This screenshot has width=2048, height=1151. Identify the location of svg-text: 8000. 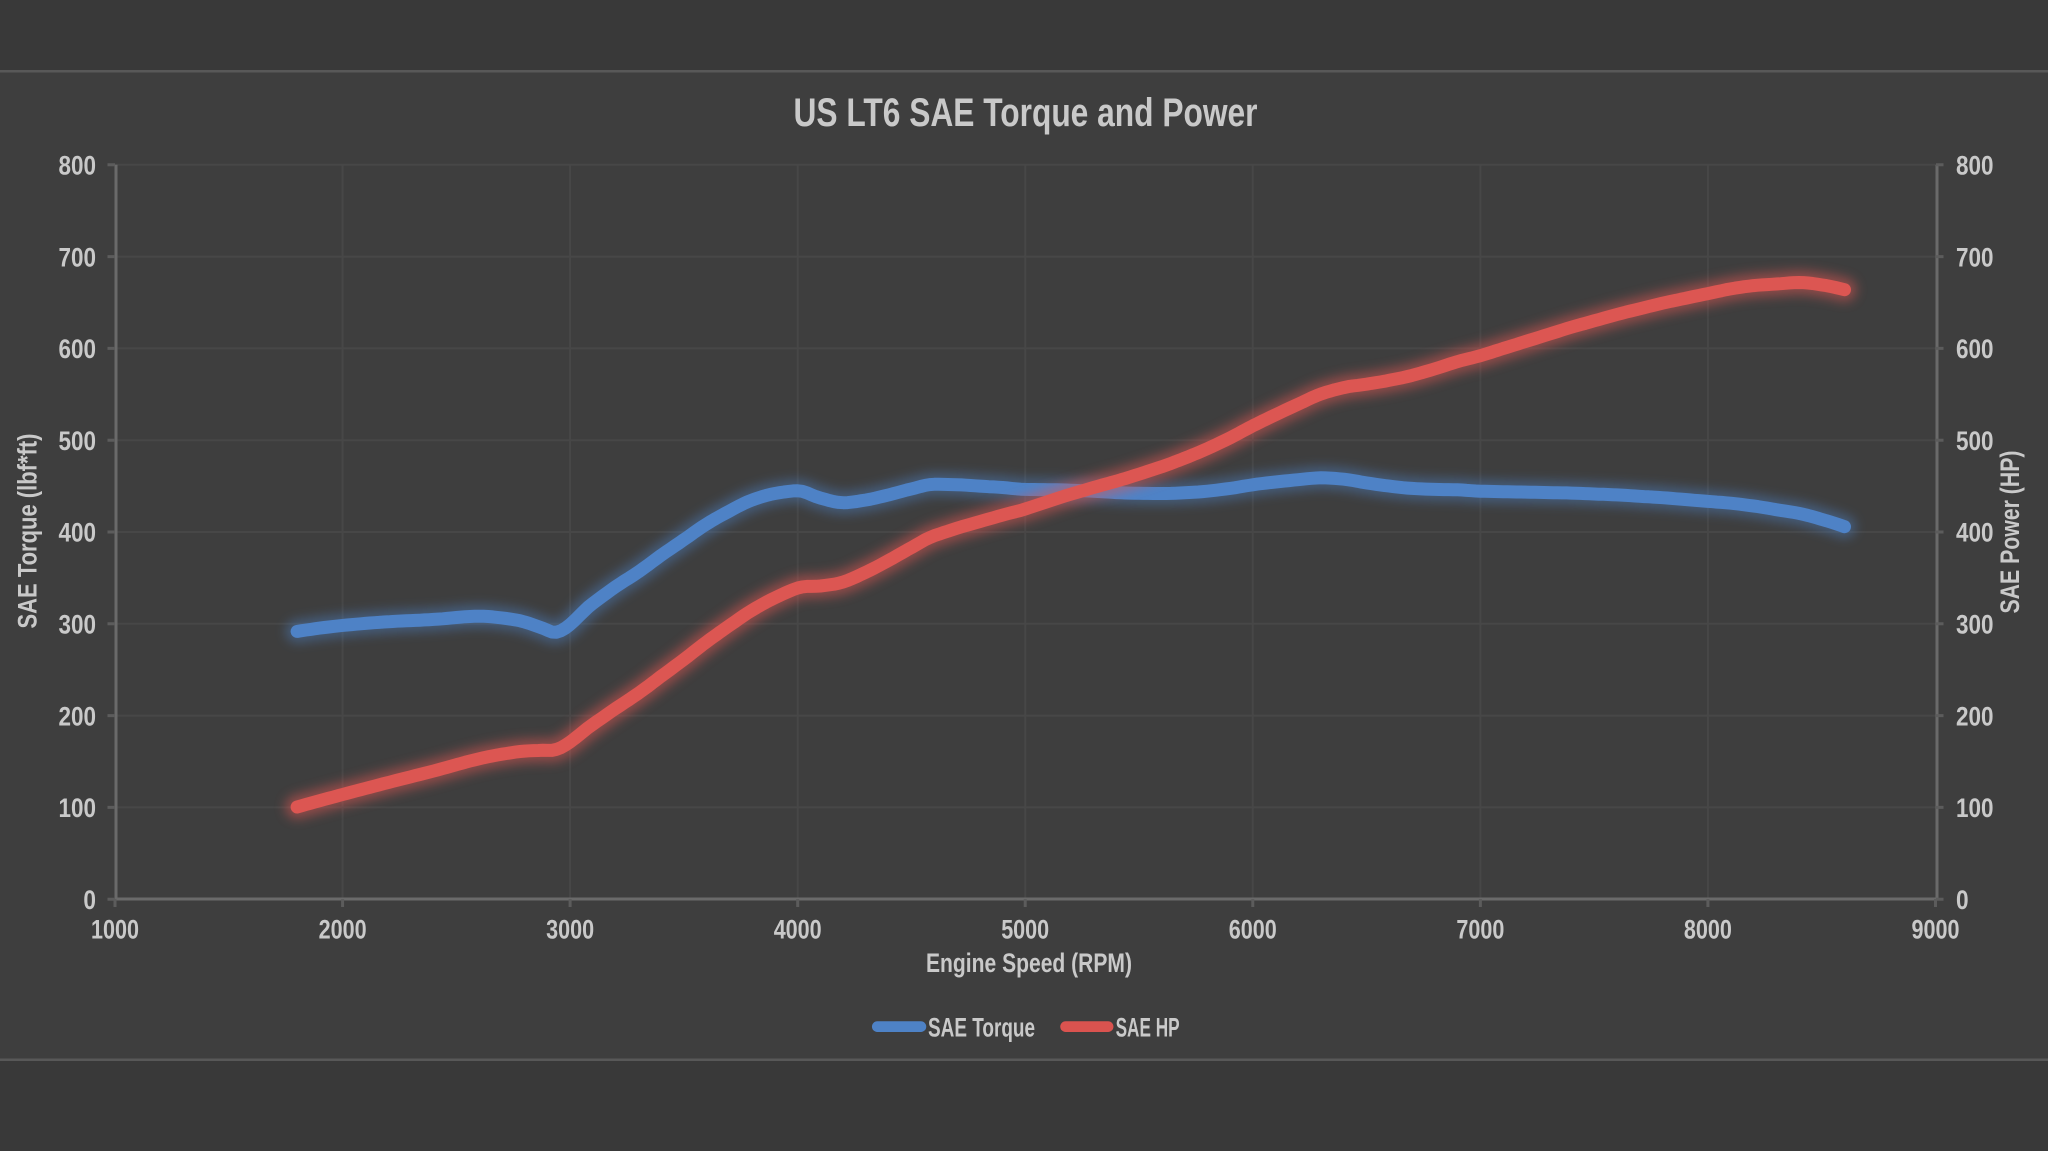
(1708, 930).